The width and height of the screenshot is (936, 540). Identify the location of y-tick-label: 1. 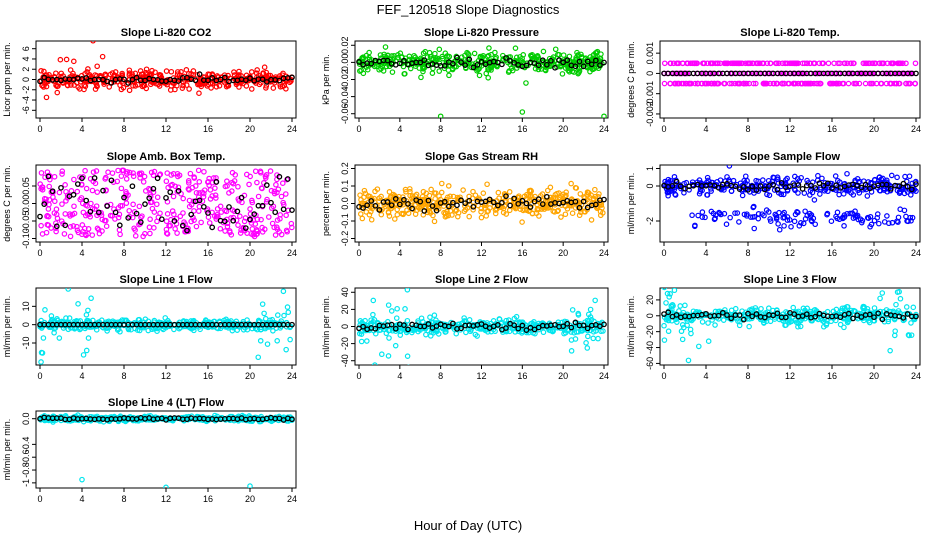
(650, 168).